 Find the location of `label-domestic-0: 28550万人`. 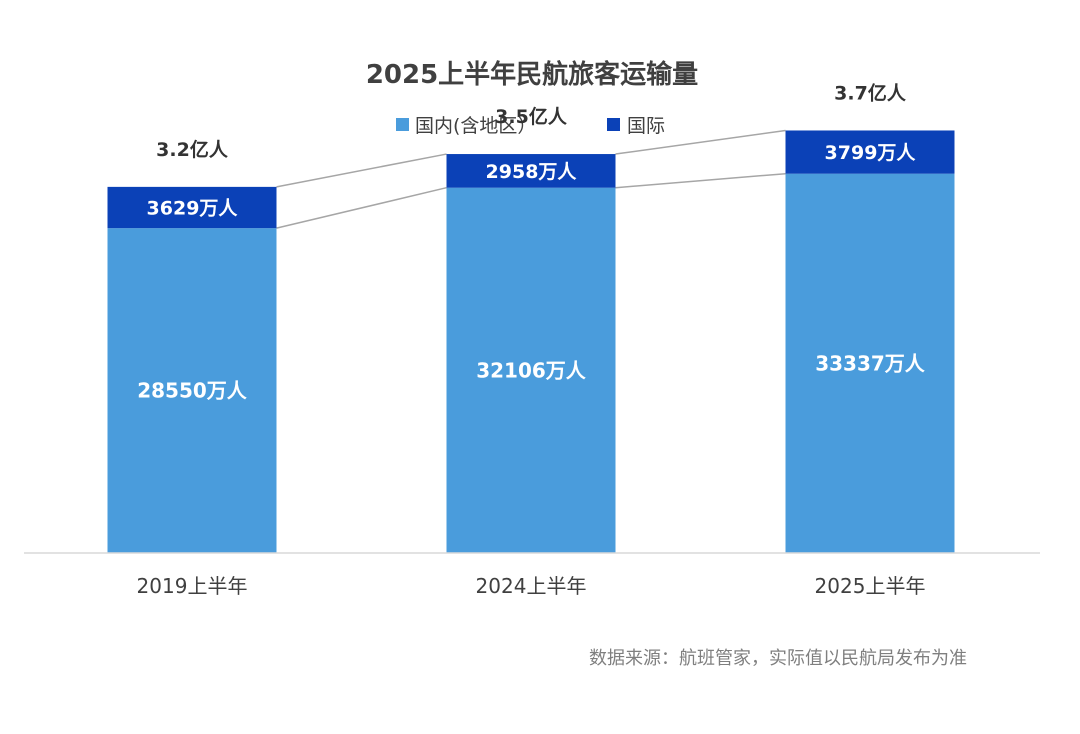

label-domestic-0: 28550万人 is located at coordinates (192, 391).